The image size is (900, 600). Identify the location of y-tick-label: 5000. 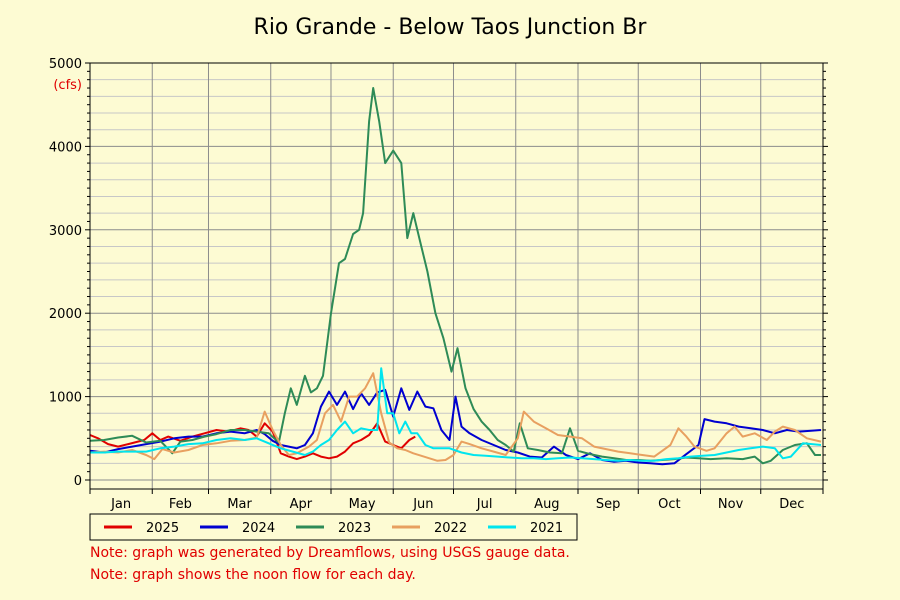
(65, 64).